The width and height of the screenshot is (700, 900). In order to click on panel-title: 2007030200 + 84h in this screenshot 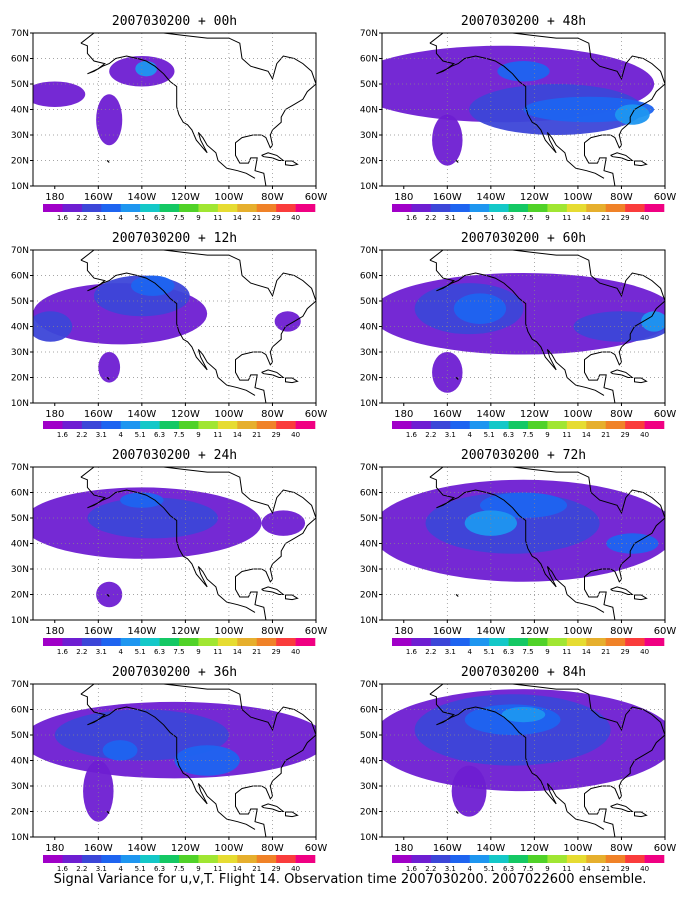, I will do `click(523, 672)`.